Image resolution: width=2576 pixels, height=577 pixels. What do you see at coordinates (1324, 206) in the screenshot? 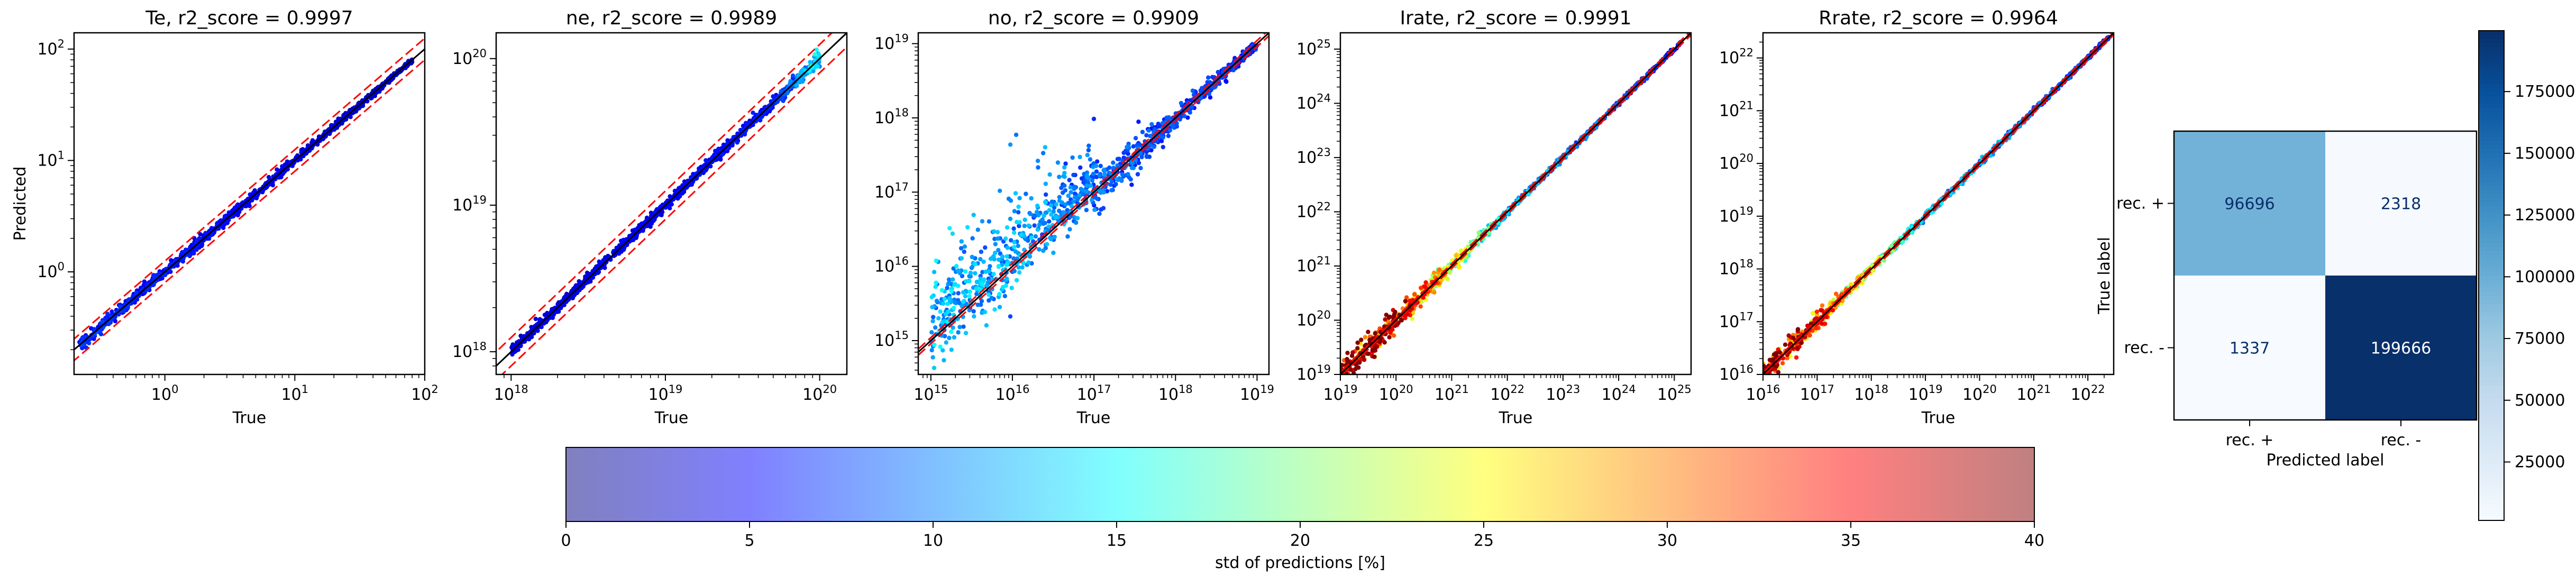
I see `tick-exponent: 22` at bounding box center [1324, 206].